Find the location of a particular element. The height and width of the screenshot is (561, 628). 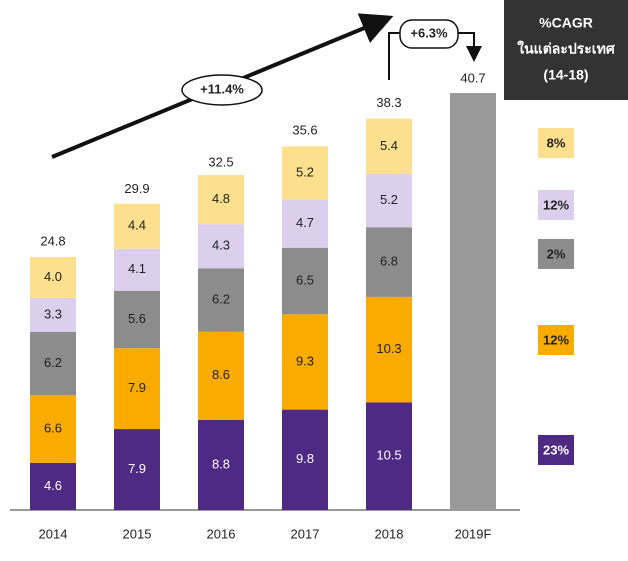

total-label: 38.3 is located at coordinates (388, 102).